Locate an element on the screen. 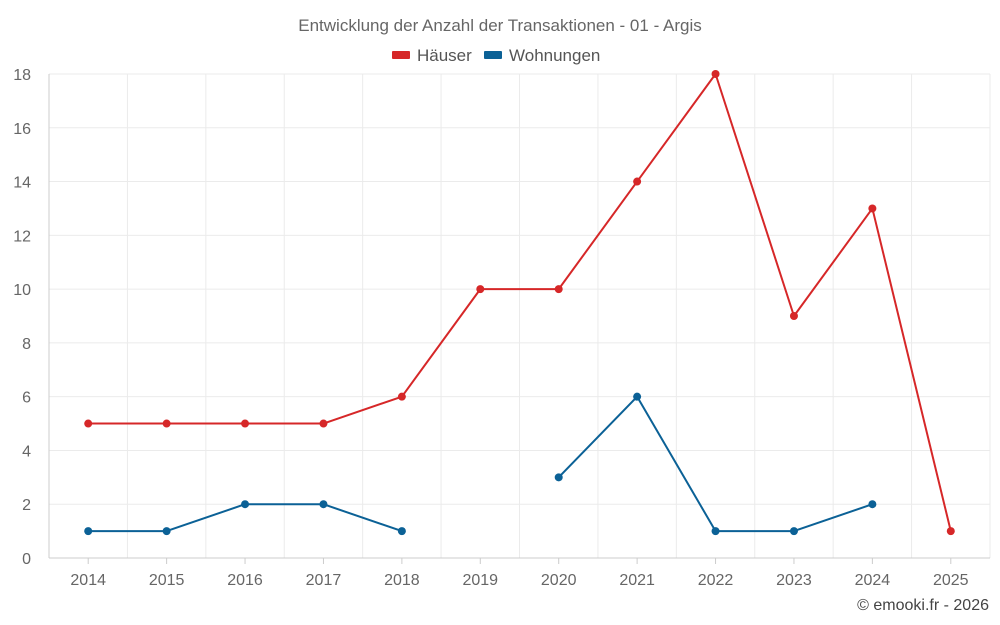 The image size is (1000, 625). y-tick-label: 16 is located at coordinates (22, 129).